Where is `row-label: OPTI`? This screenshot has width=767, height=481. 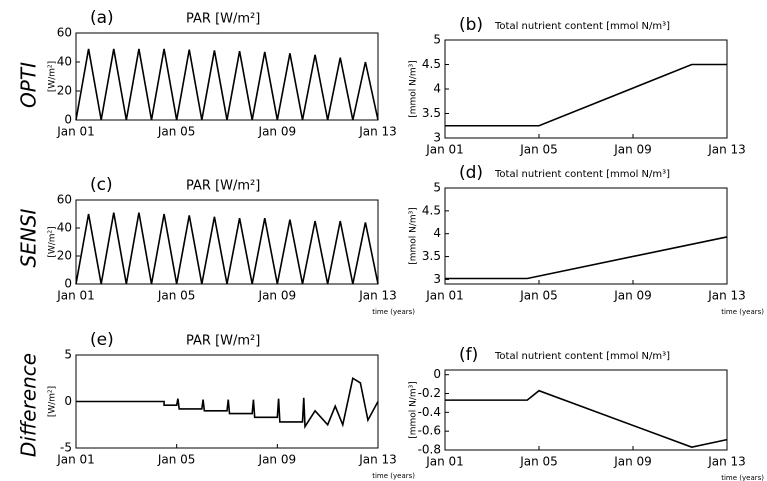
row-label: OPTI is located at coordinates (29, 85).